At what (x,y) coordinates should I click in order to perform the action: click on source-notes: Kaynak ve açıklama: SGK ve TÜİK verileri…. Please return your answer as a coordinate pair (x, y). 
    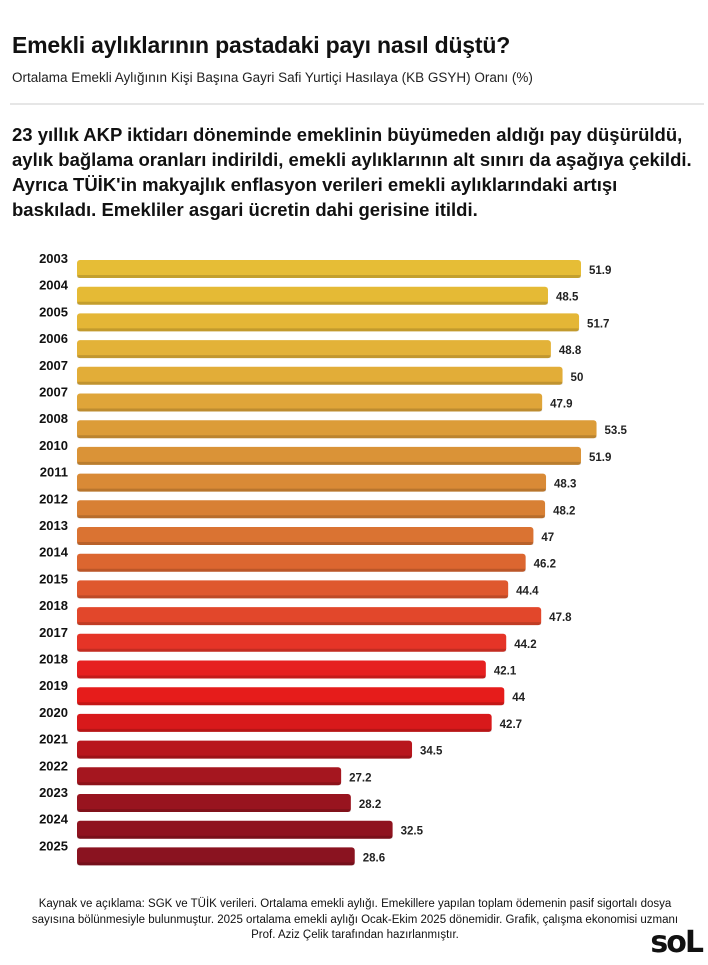
    Looking at the image, I should click on (355, 919).